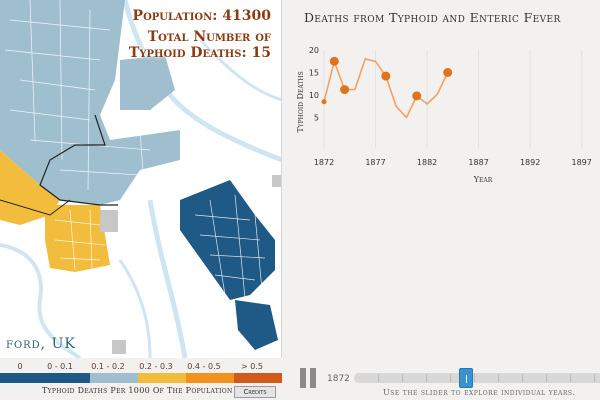 Image resolution: width=600 pixels, height=400 pixels. Describe the element at coordinates (156, 366) in the screenshot. I see `legend-label: 0.2 - 0.3` at that location.